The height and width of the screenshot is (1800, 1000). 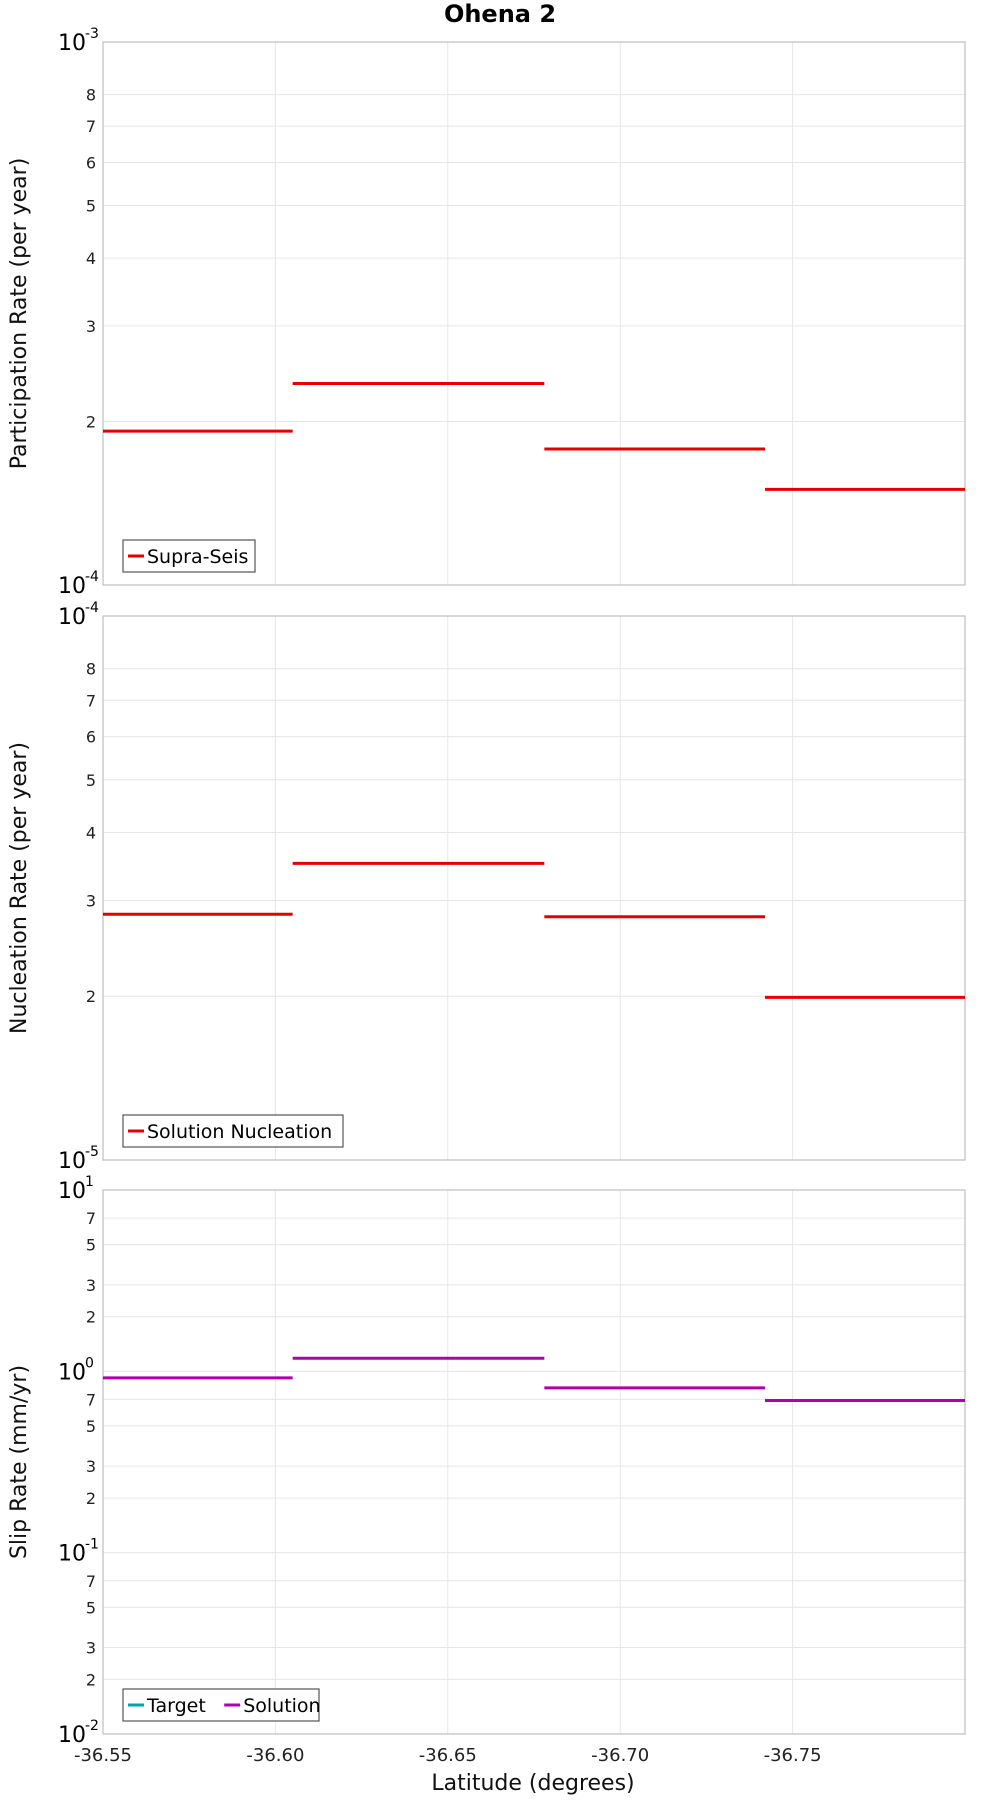 I want to click on legend: Supra-Seis, so click(x=189, y=556).